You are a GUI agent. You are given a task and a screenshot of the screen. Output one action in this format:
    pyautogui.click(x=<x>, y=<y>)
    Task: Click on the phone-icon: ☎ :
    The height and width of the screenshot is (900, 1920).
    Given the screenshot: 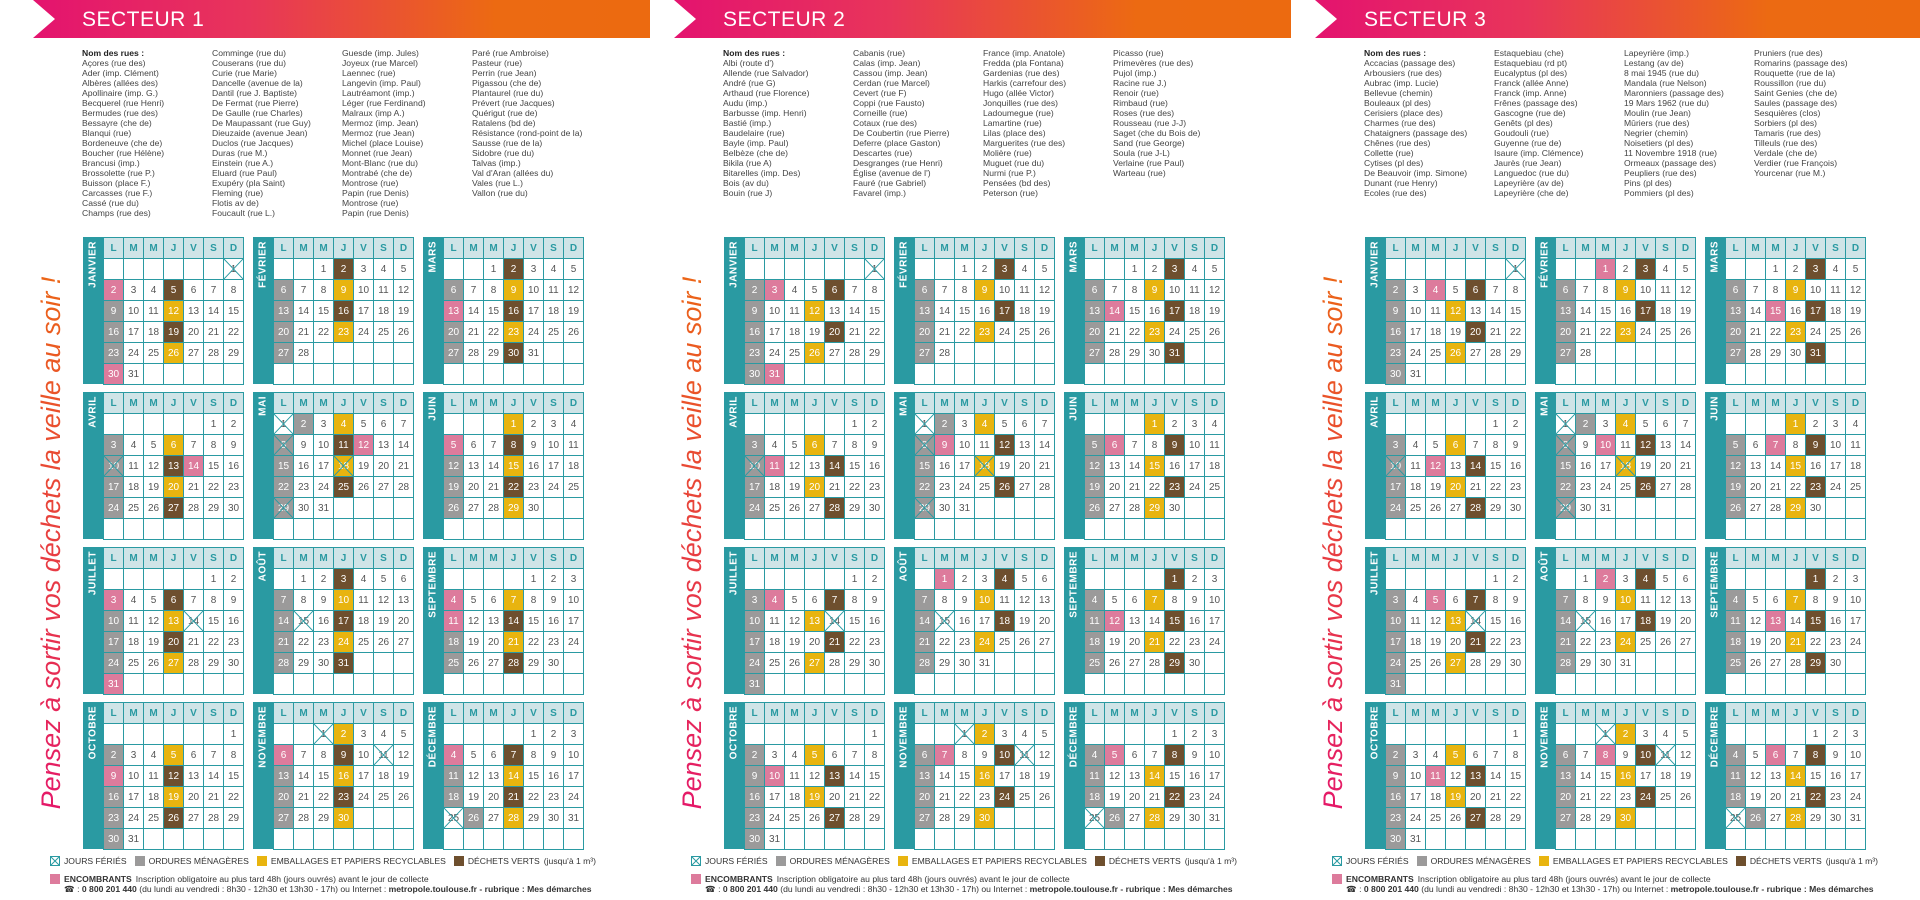 What is the action you would take?
    pyautogui.click(x=73, y=889)
    